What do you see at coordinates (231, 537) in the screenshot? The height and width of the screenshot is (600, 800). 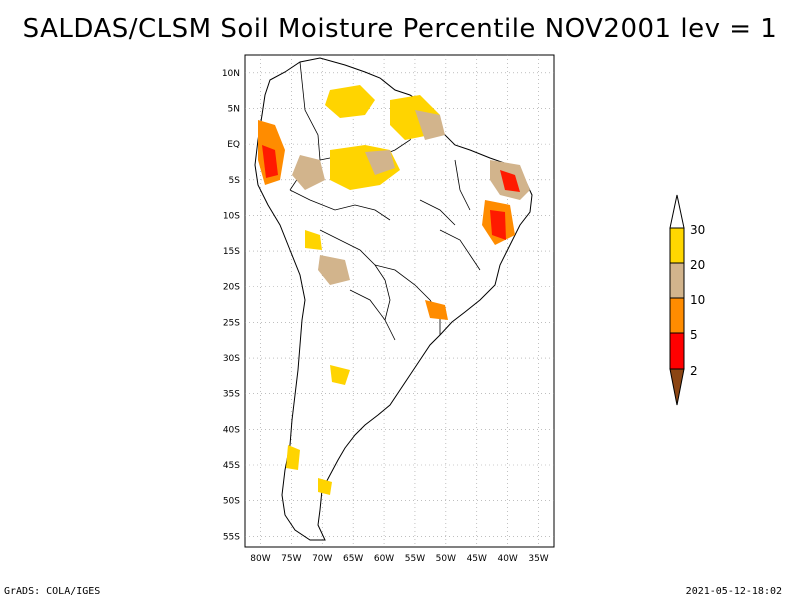 I see `lat-tick-label: 55S` at bounding box center [231, 537].